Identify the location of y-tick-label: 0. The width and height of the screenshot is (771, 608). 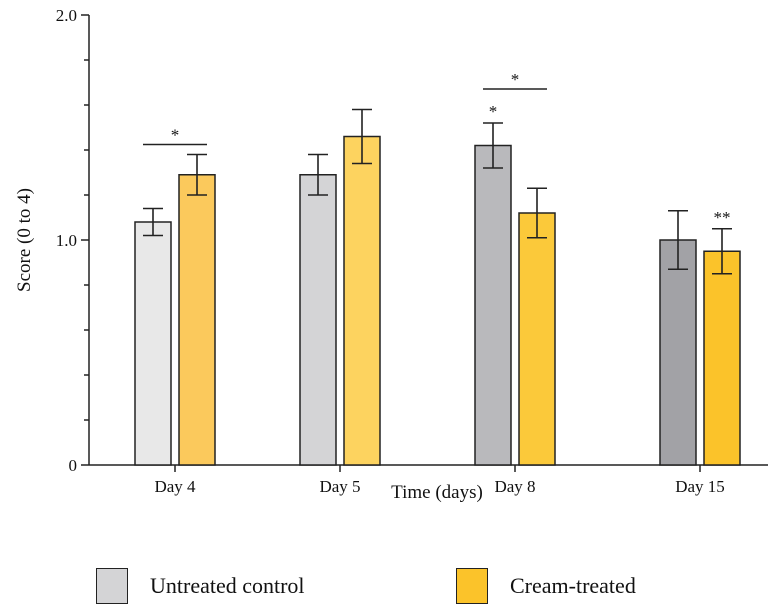
(73, 465).